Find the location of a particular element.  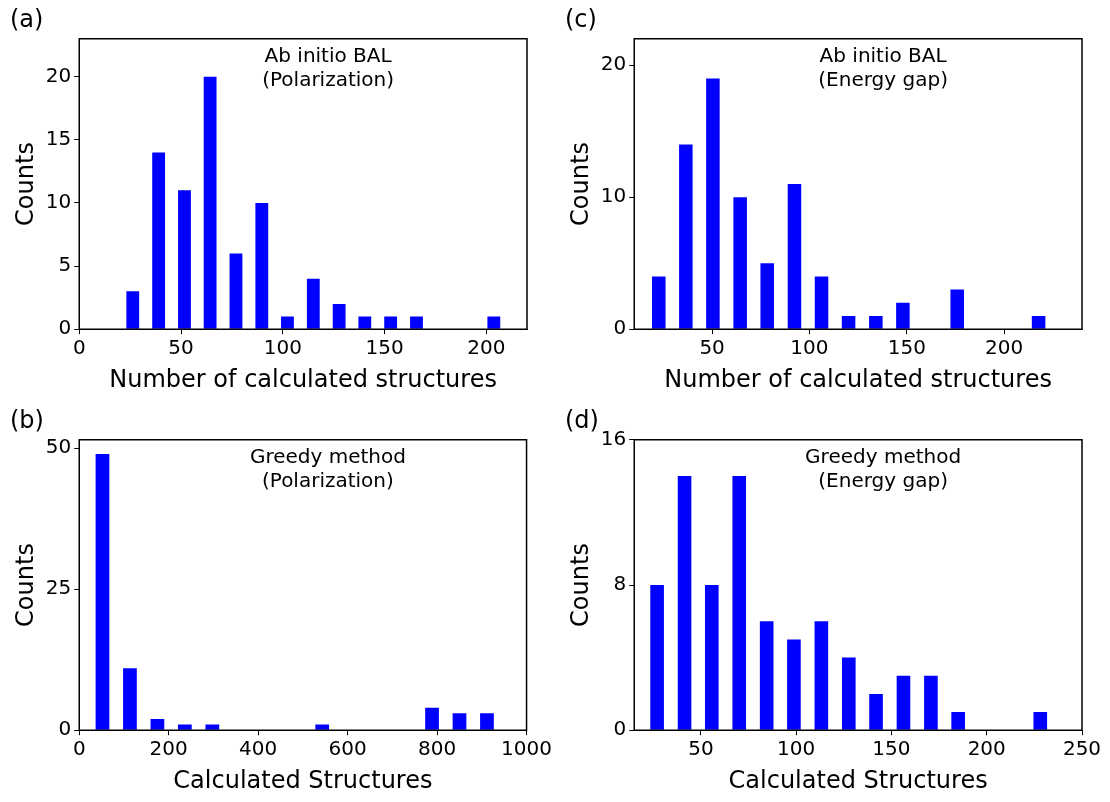

x-tick-label: 400 is located at coordinates (258, 748).